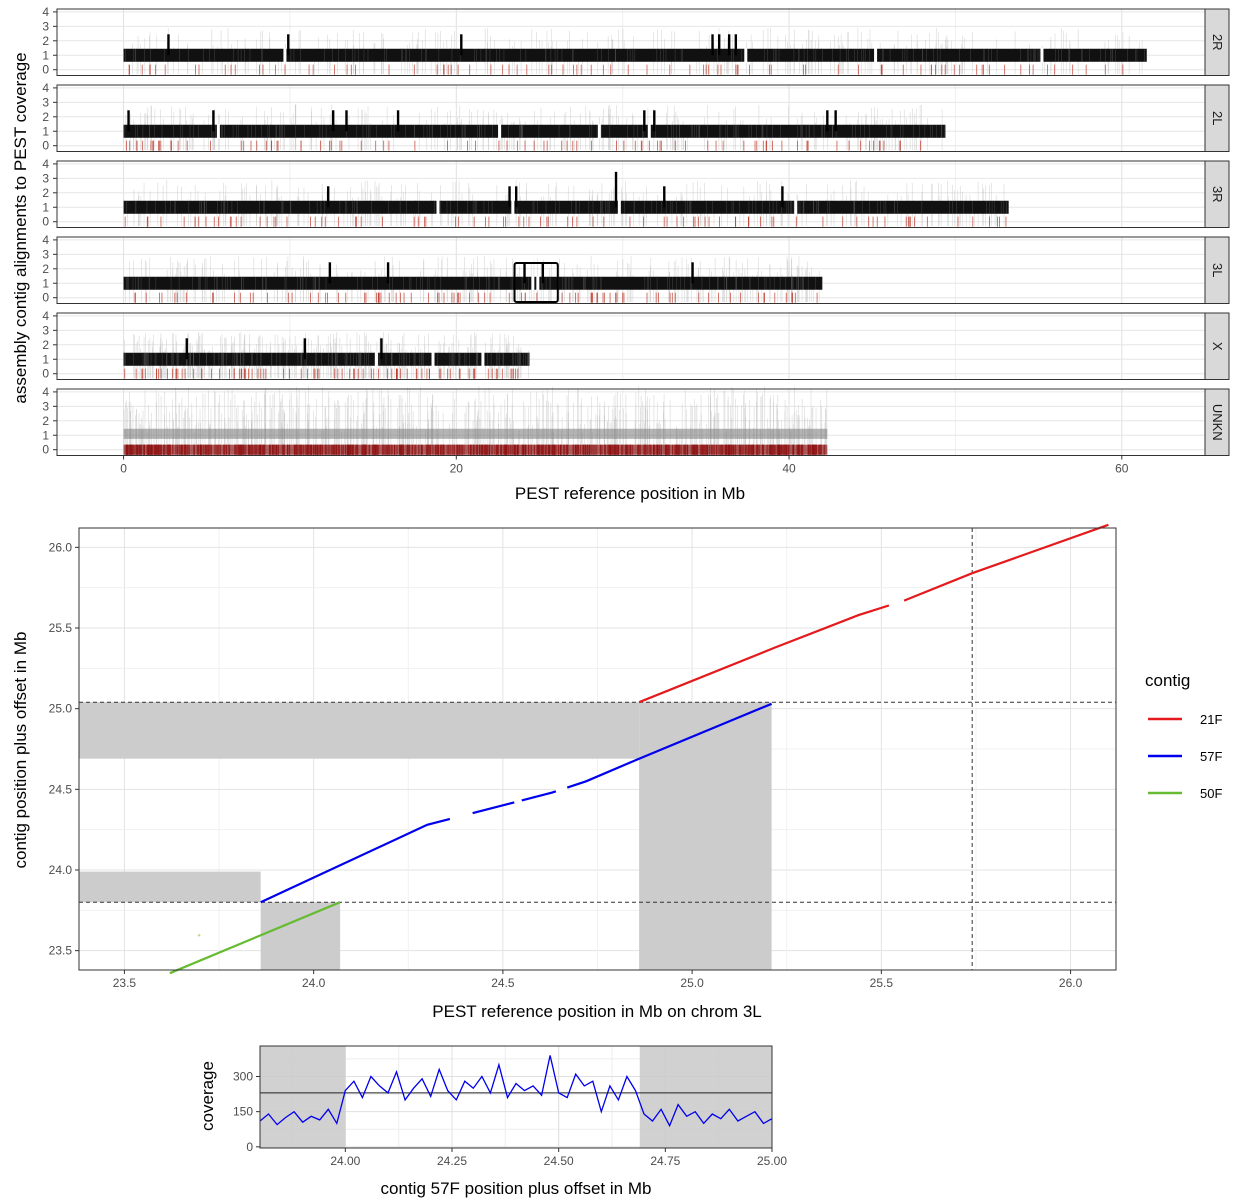 The image size is (1238, 1201). Describe the element at coordinates (1167, 680) in the screenshot. I see `legend-title: contig` at that location.